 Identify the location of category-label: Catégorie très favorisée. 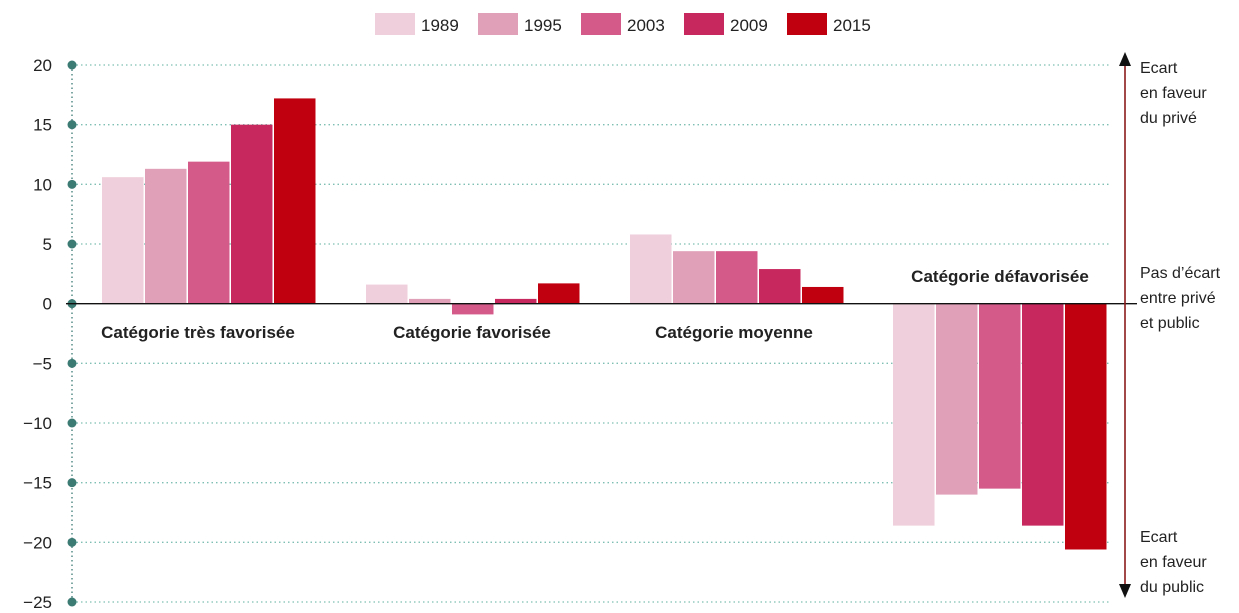
(198, 332).